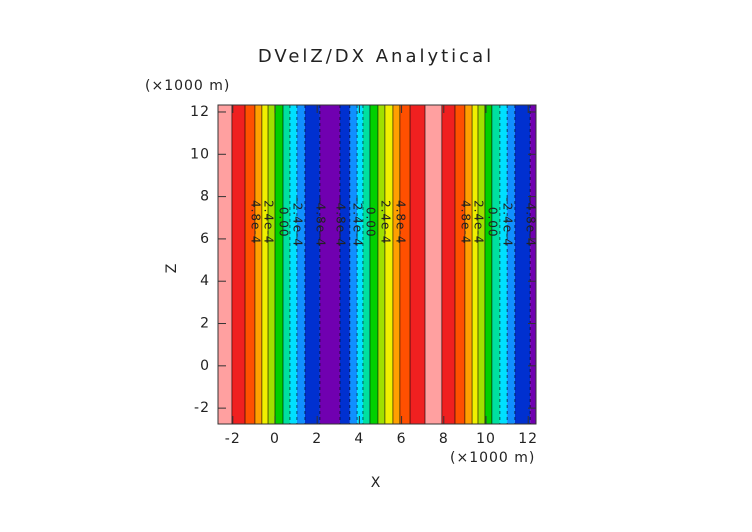 The width and height of the screenshot is (752, 532). Describe the element at coordinates (486, 439) in the screenshot. I see `x-tick-label: 10` at that location.